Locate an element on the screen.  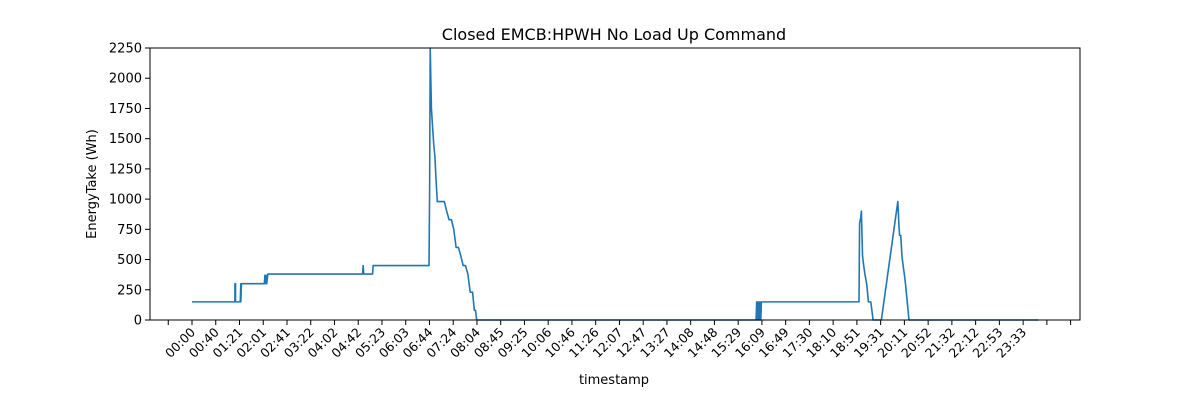
y-axis: 0 250 500 750 1000 1250 1500 1750 2000 2250 is located at coordinates (129, 185).